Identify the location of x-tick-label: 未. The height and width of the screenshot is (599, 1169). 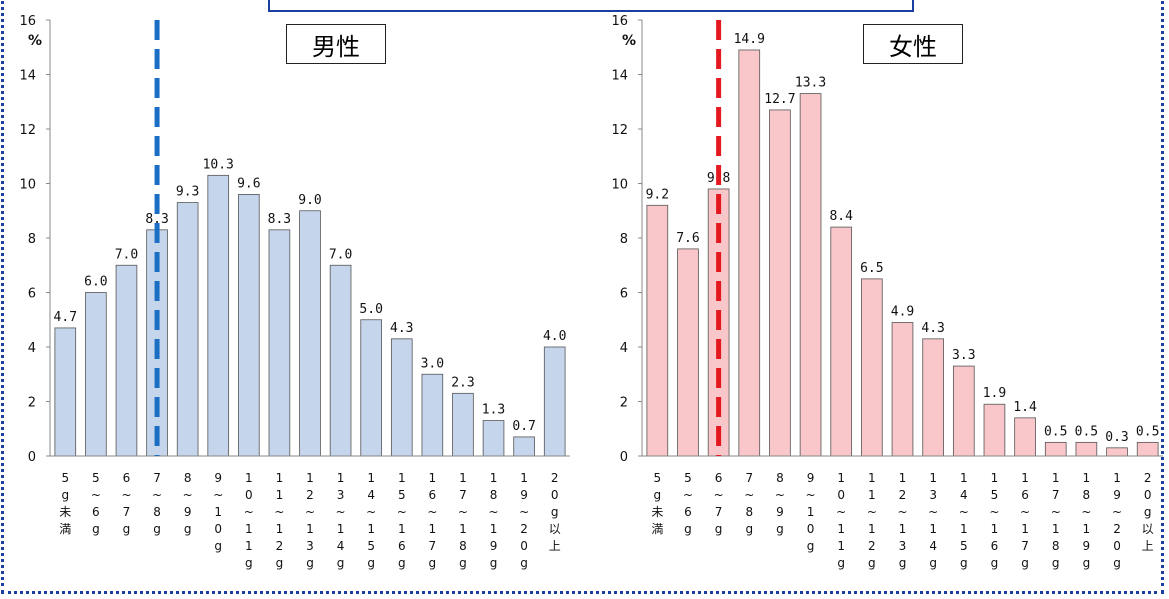
(65, 512).